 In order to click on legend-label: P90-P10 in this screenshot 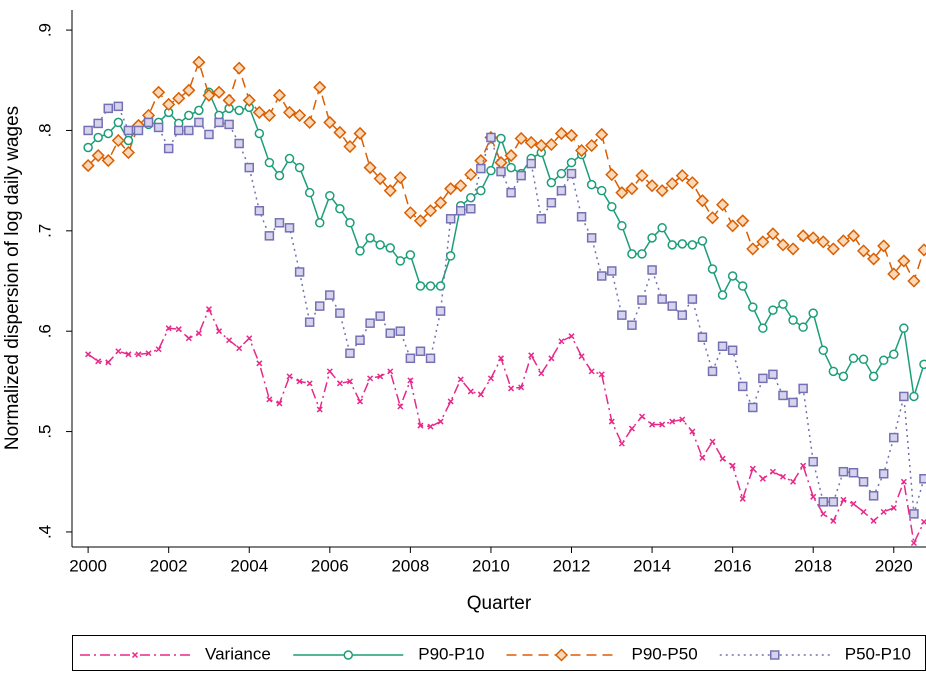, I will do `click(451, 653)`.